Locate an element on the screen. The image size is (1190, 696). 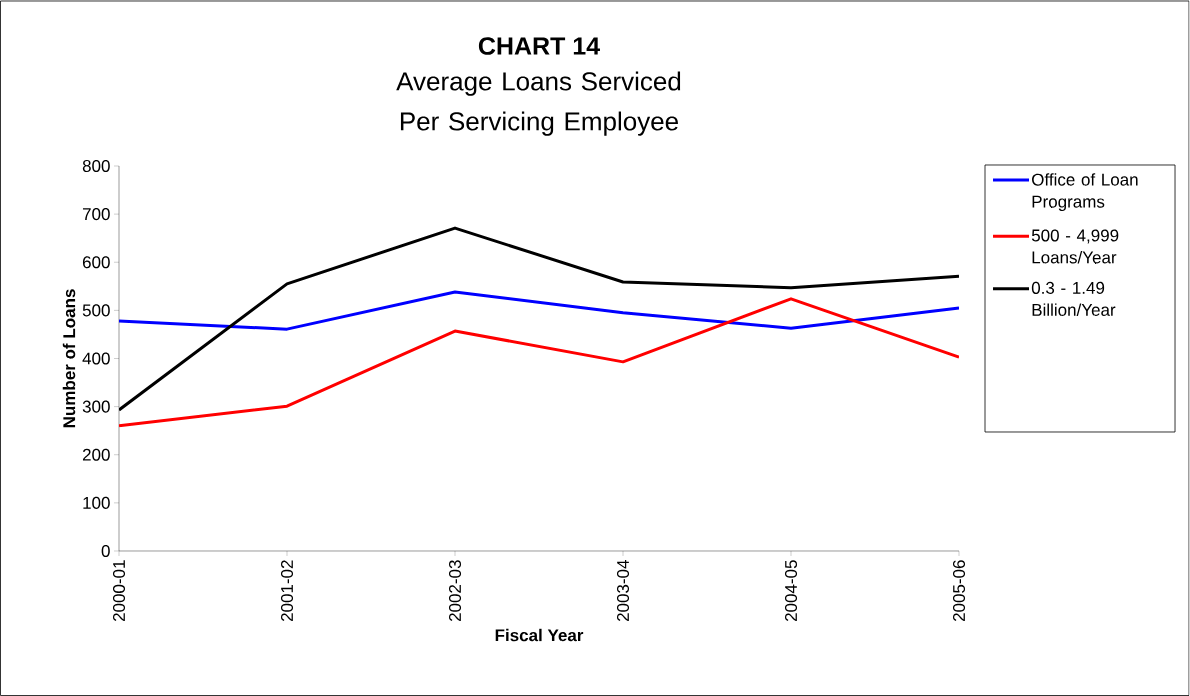
x-tick-label: 2002-03 is located at coordinates (455, 591).